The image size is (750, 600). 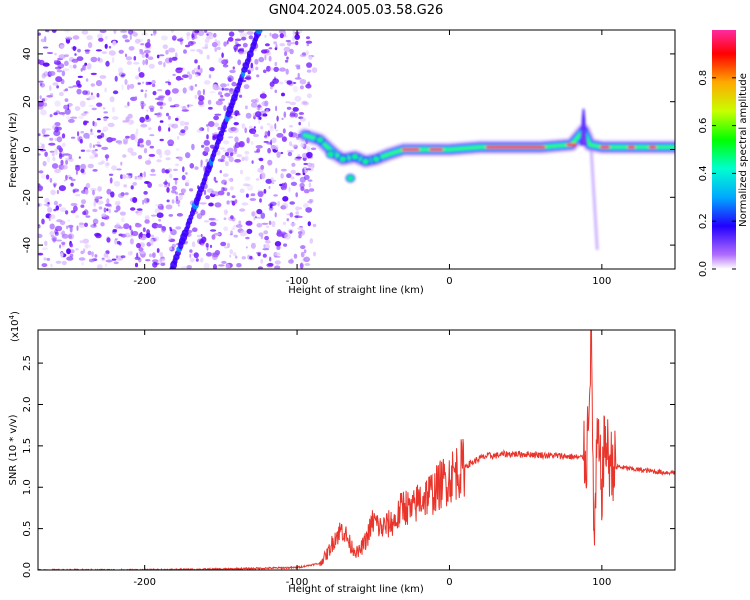 I want to click on signal-hot-core, so click(x=436, y=149).